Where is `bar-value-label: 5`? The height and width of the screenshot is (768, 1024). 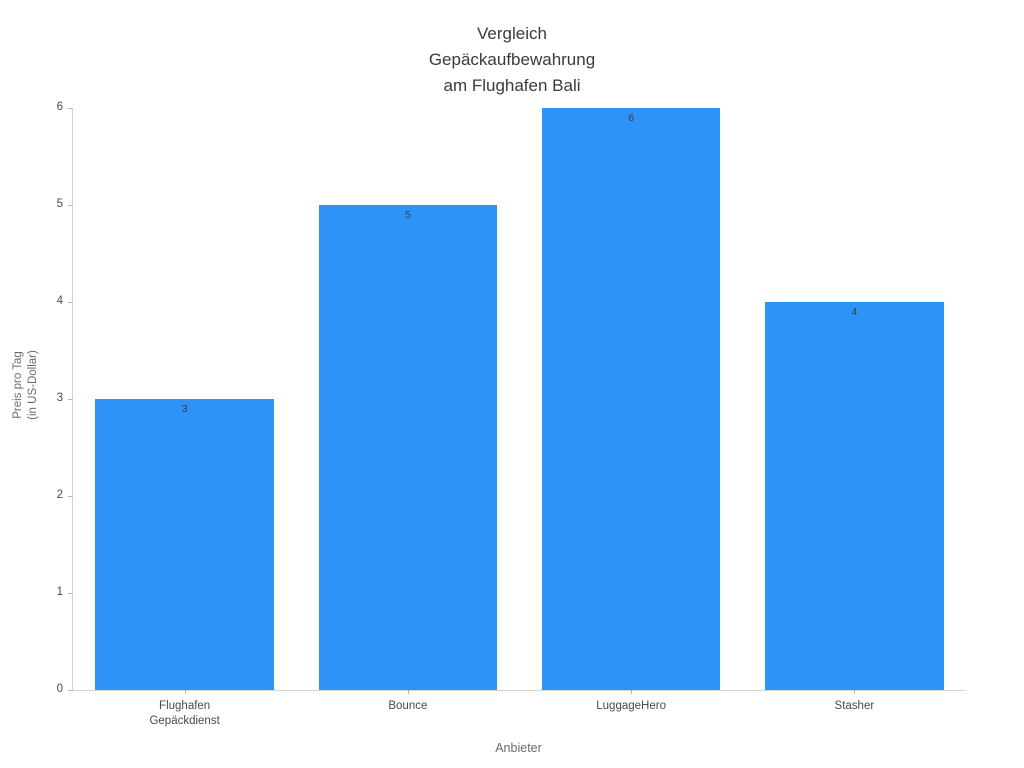
bar-value-label: 5 is located at coordinates (407, 215).